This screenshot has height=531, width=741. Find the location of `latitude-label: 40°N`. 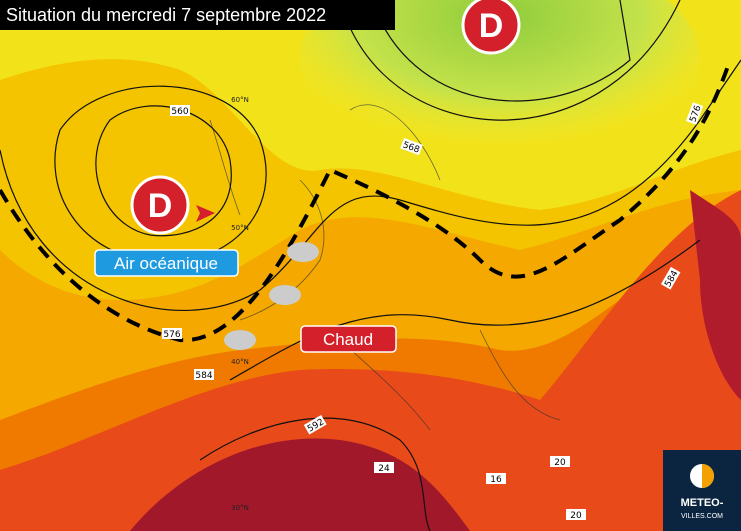

latitude-label: 40°N is located at coordinates (240, 362).